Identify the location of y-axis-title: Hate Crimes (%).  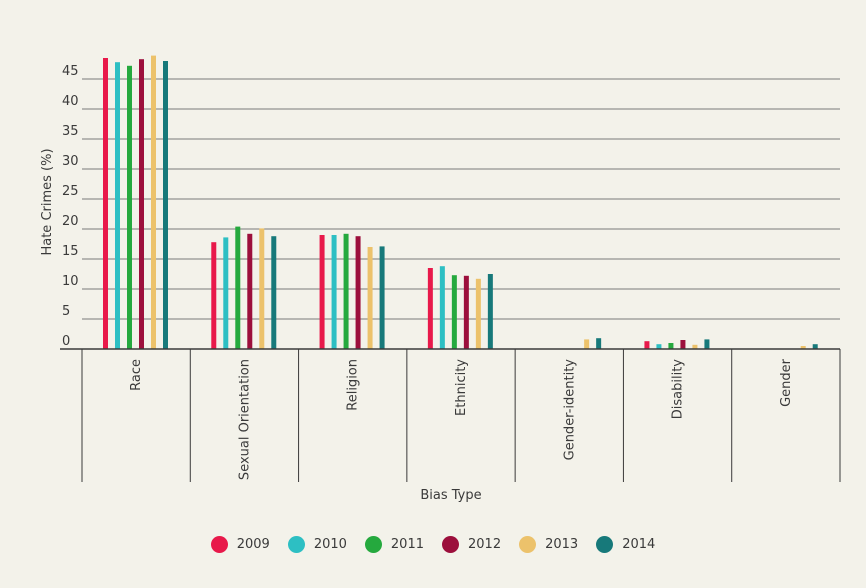
(47, 201).